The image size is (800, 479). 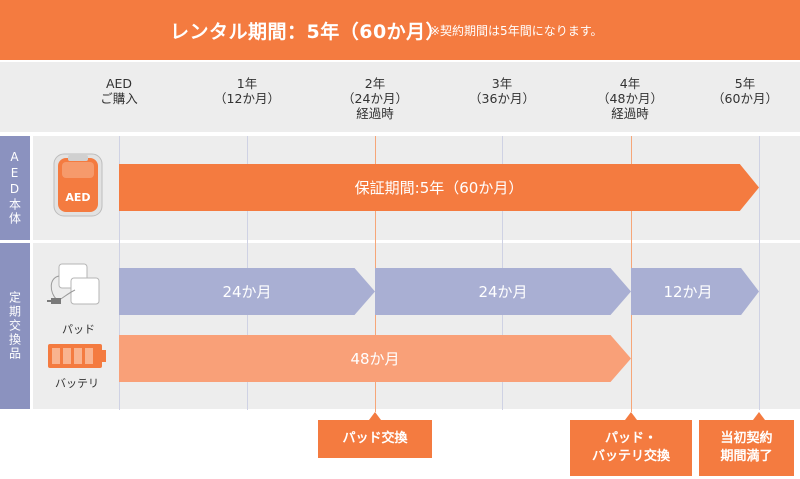 I want to click on pad-period-bar-2: 24か月, so click(x=503, y=291).